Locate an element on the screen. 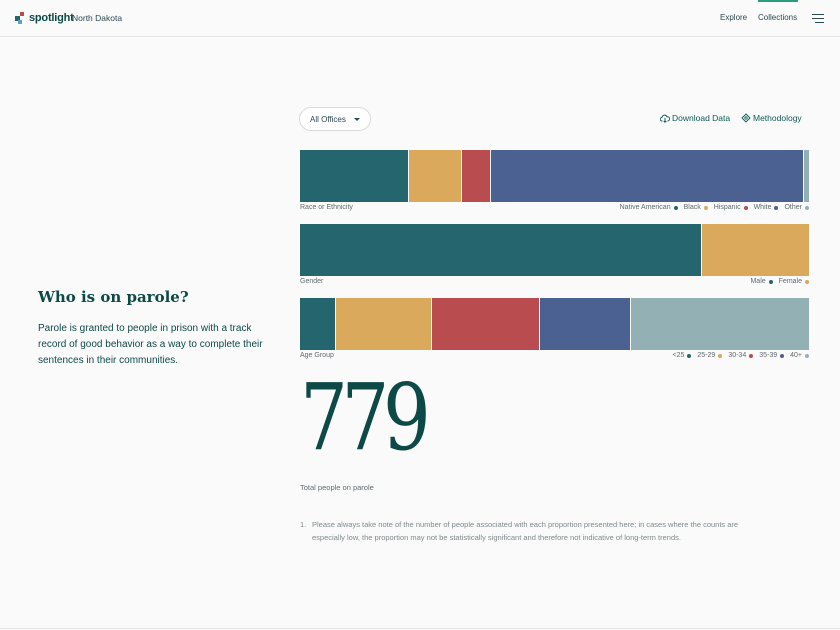 The height and width of the screenshot is (630, 840). legend-label: Black is located at coordinates (692, 207).